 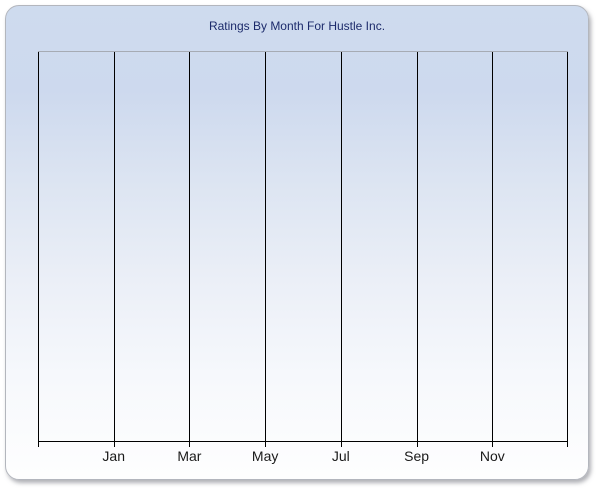 What do you see at coordinates (417, 456) in the screenshot?
I see `x-tick-label: Sep` at bounding box center [417, 456].